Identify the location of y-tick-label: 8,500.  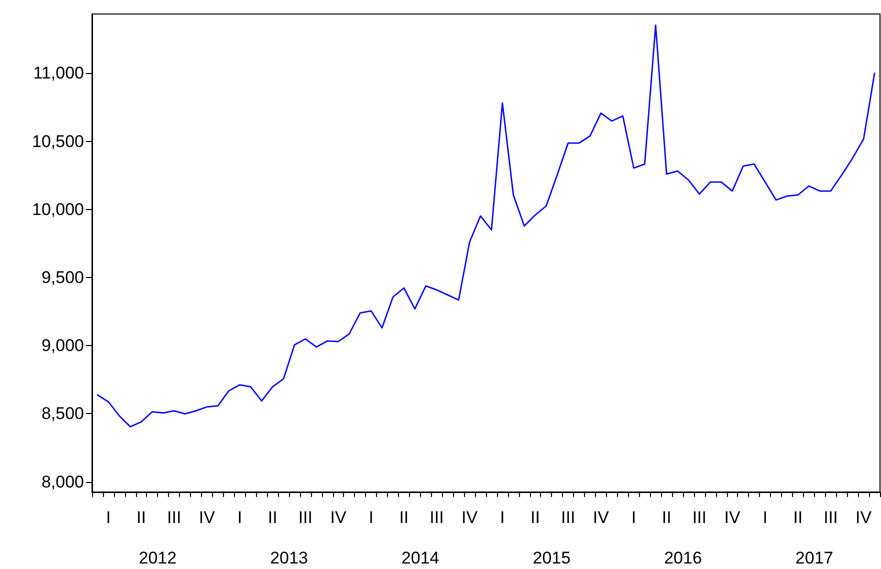
(62, 414).